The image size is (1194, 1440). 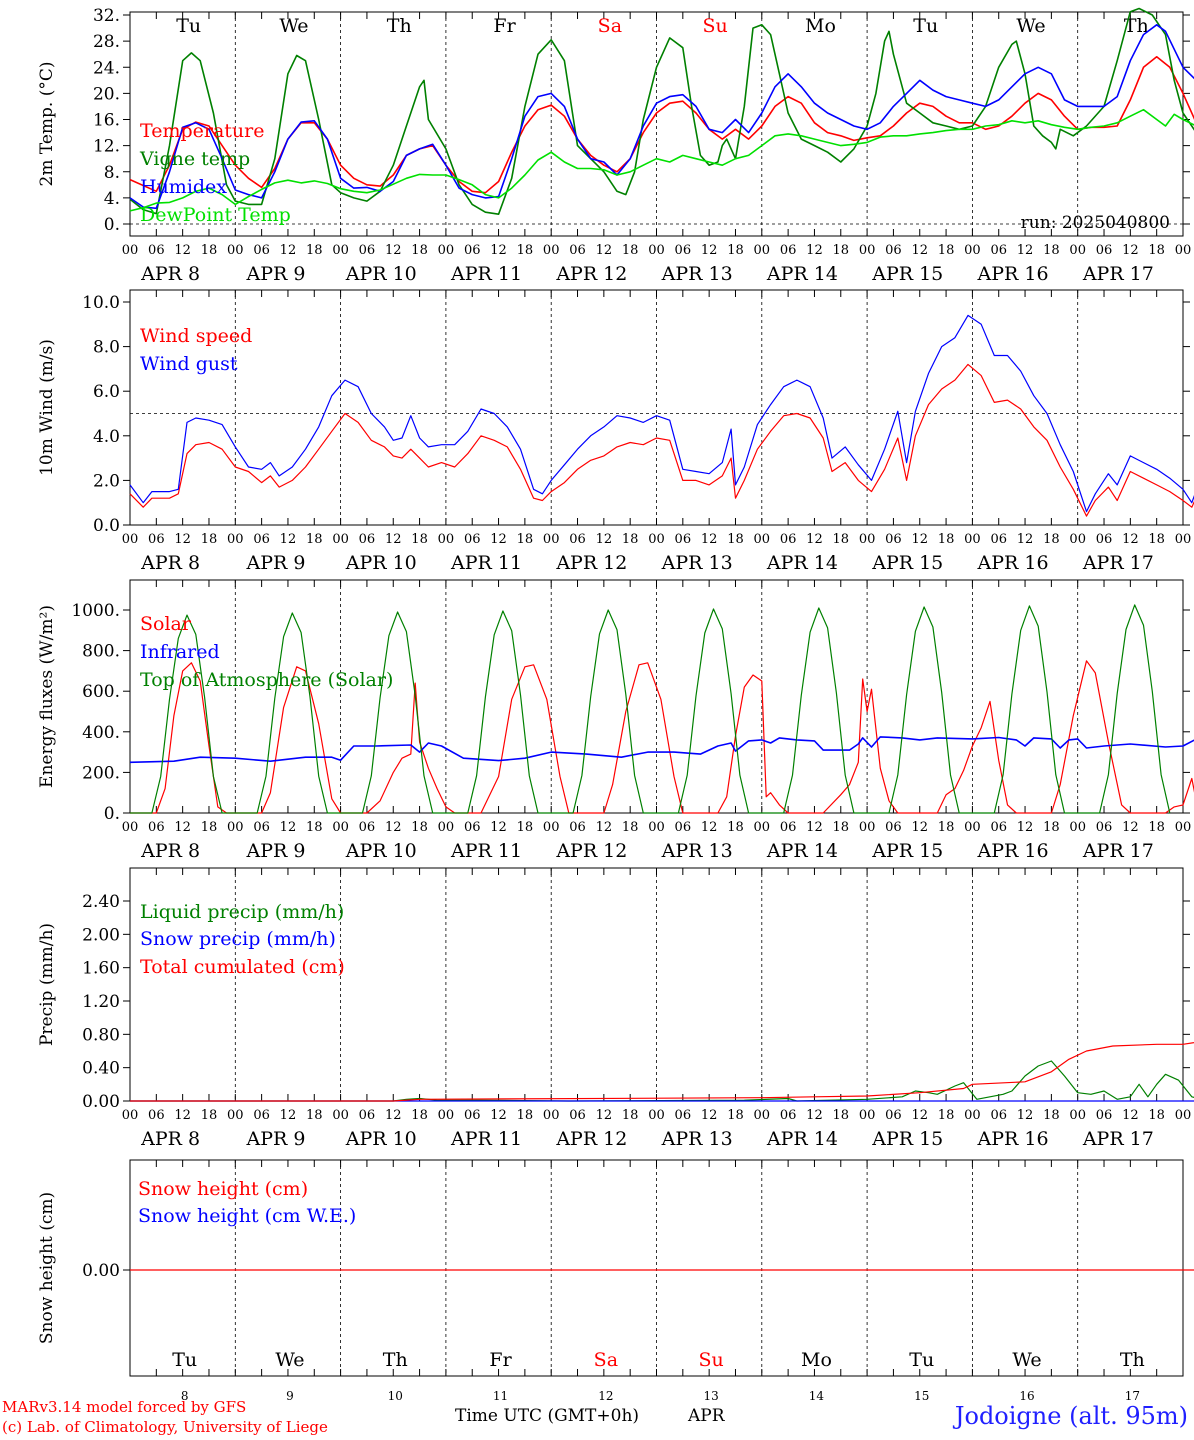 What do you see at coordinates (661, 440) in the screenshot?
I see `series-line-wind-speed` at bounding box center [661, 440].